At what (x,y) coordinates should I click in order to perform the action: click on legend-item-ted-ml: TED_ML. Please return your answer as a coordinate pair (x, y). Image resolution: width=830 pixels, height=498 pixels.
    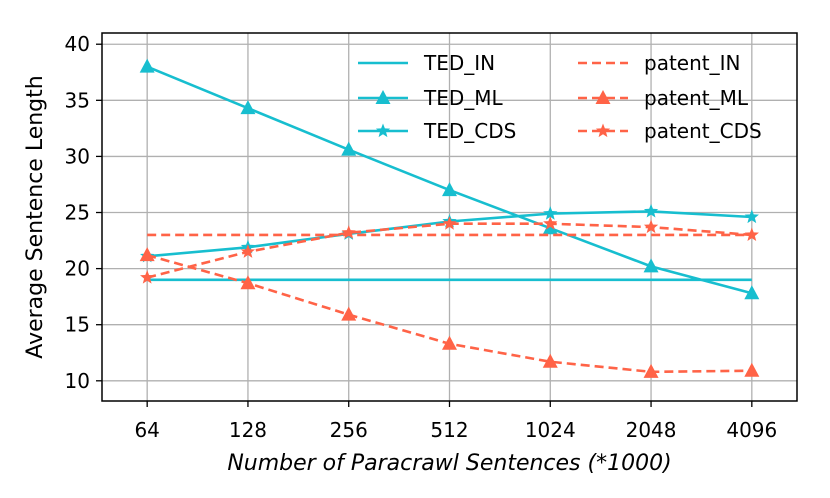
    Looking at the image, I should click on (431, 98).